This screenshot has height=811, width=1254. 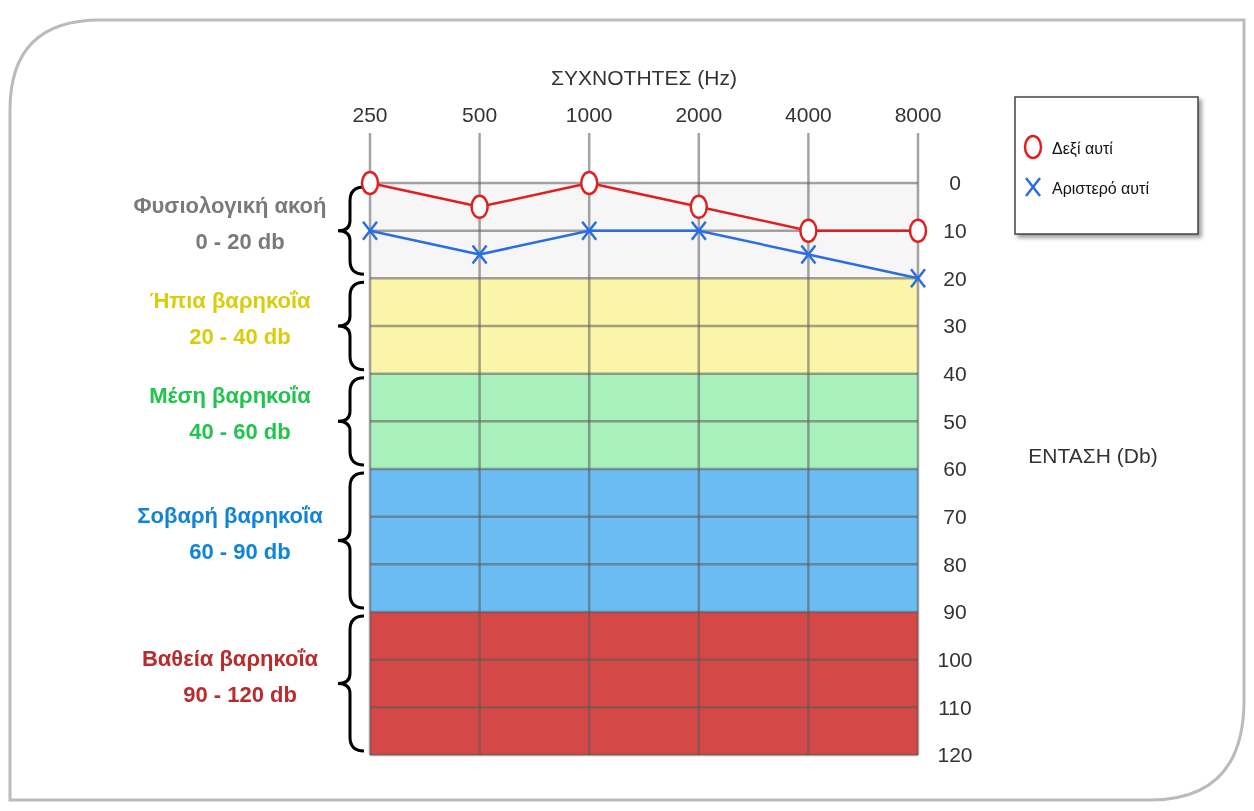 I want to click on y-tick-label: 70, so click(x=955, y=517).